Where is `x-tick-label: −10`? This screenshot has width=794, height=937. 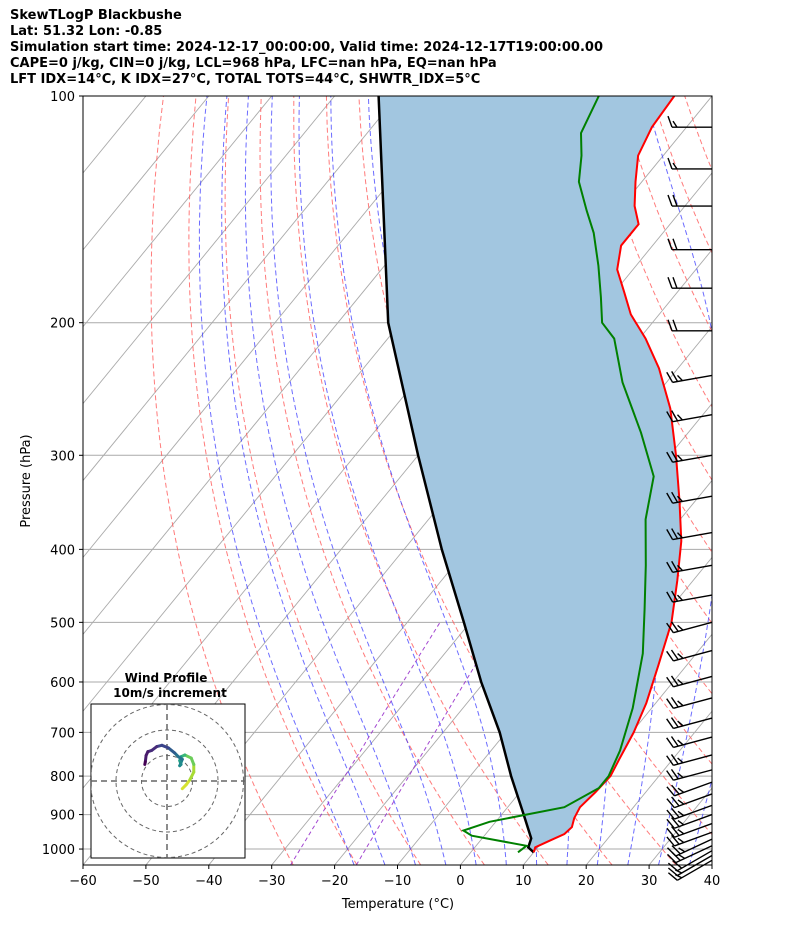 x-tick-label: −10 is located at coordinates (397, 881).